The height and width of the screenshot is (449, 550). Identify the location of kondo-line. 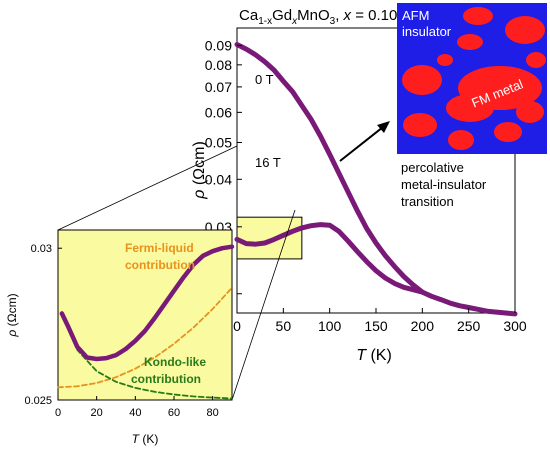
(147, 355).